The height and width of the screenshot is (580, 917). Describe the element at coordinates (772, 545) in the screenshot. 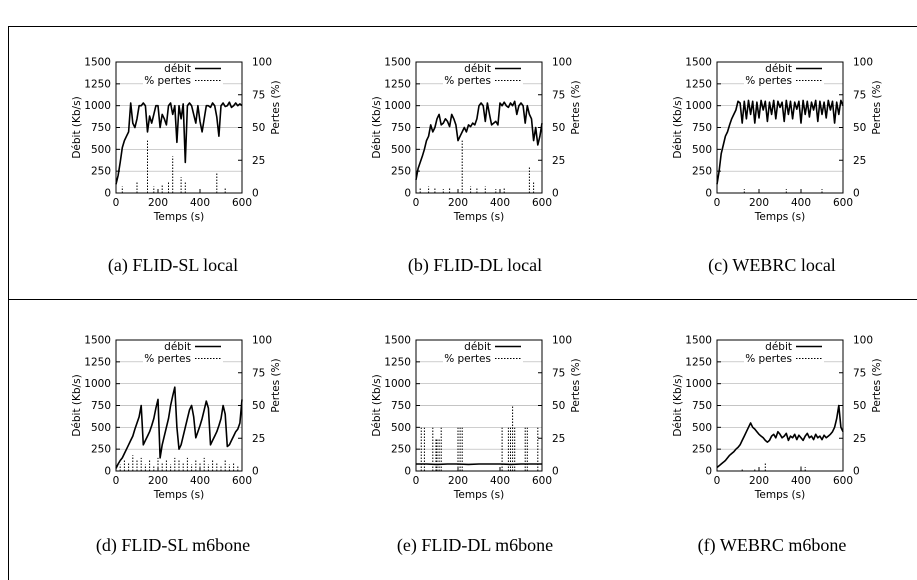

I see `caption-f: (f) WEBRC m6bone` at that location.